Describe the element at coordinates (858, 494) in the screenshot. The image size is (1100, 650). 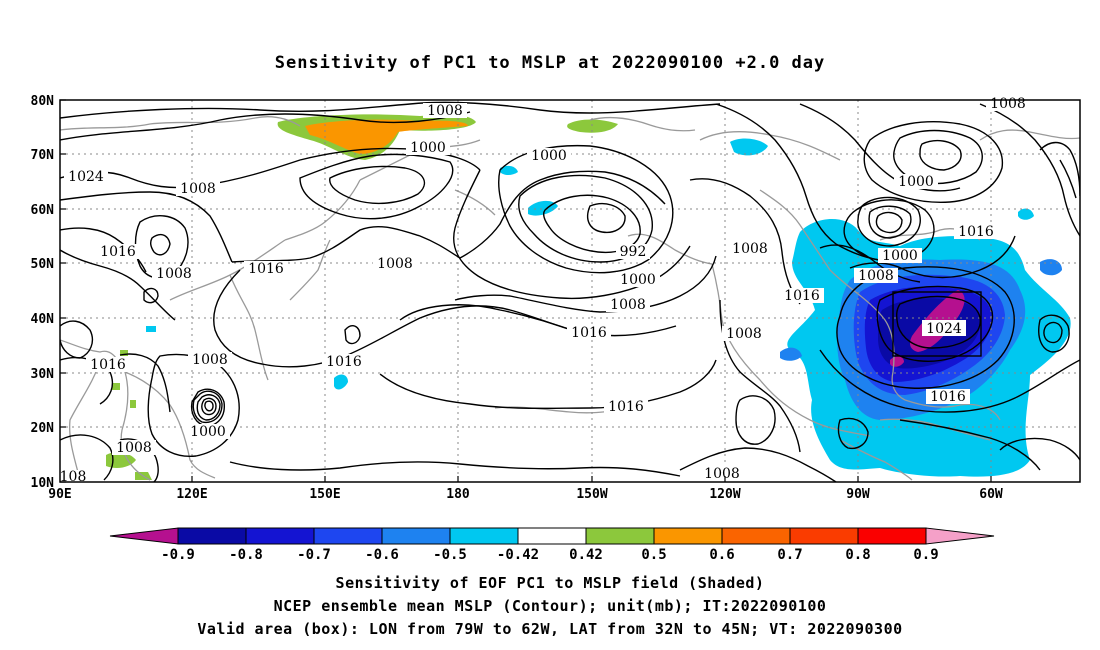
I see `lon-label: 90W` at that location.